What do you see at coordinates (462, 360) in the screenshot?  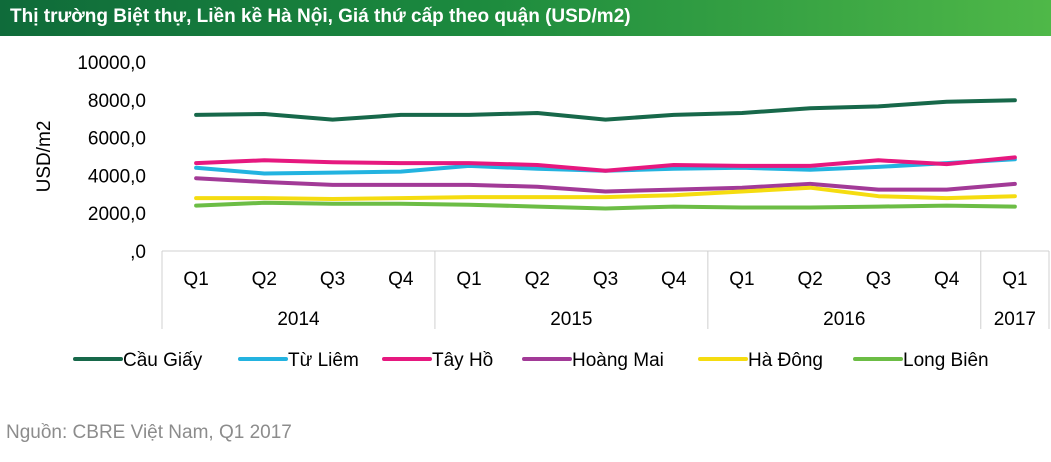 I see `legend-label: Tây Hồ` at bounding box center [462, 360].